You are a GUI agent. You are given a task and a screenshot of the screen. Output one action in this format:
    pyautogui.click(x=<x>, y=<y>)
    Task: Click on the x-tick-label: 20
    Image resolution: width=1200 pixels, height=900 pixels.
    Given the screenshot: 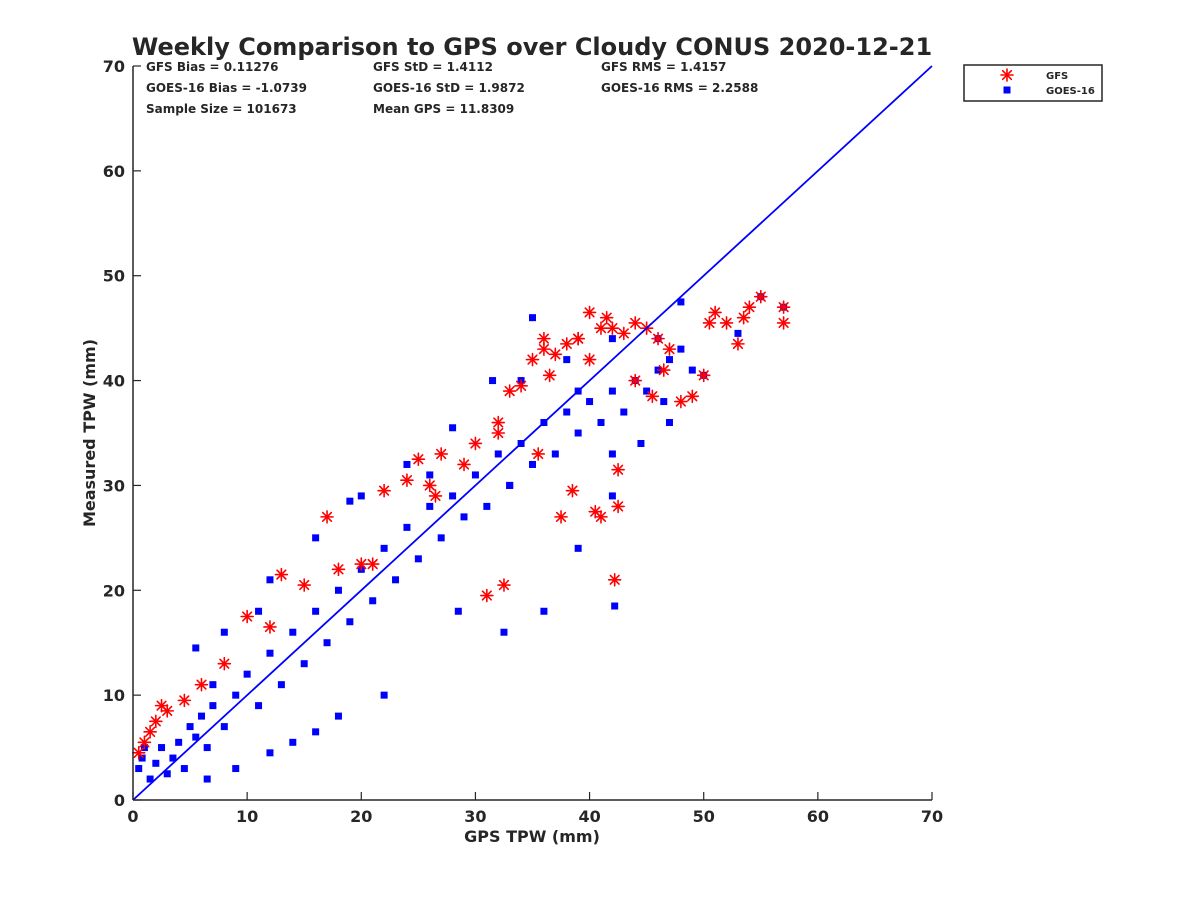 What is the action you would take?
    pyautogui.click(x=361, y=816)
    